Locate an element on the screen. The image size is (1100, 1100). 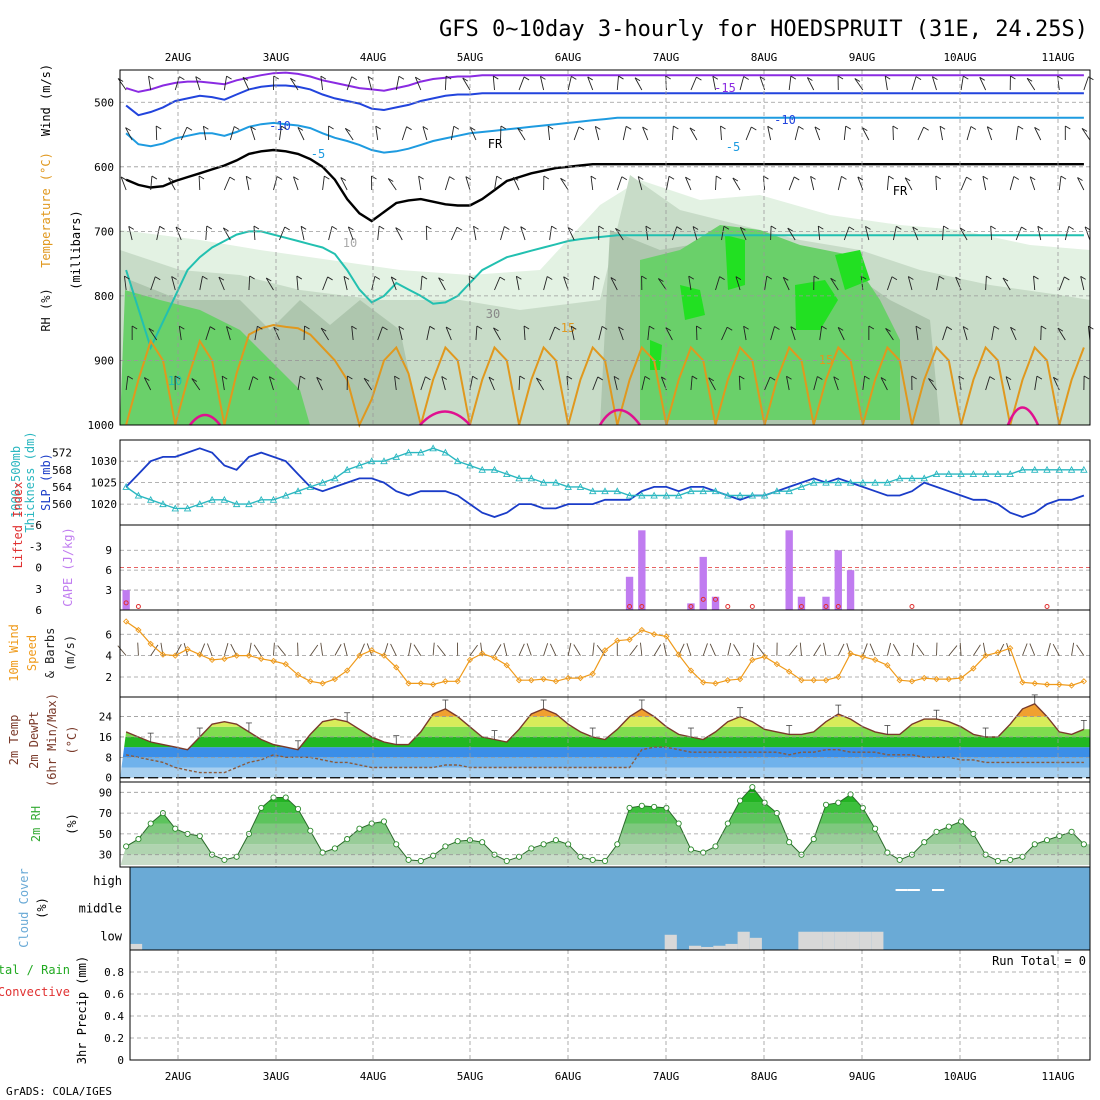
cape-tick-label: 3 is located at coordinates (108, 590).